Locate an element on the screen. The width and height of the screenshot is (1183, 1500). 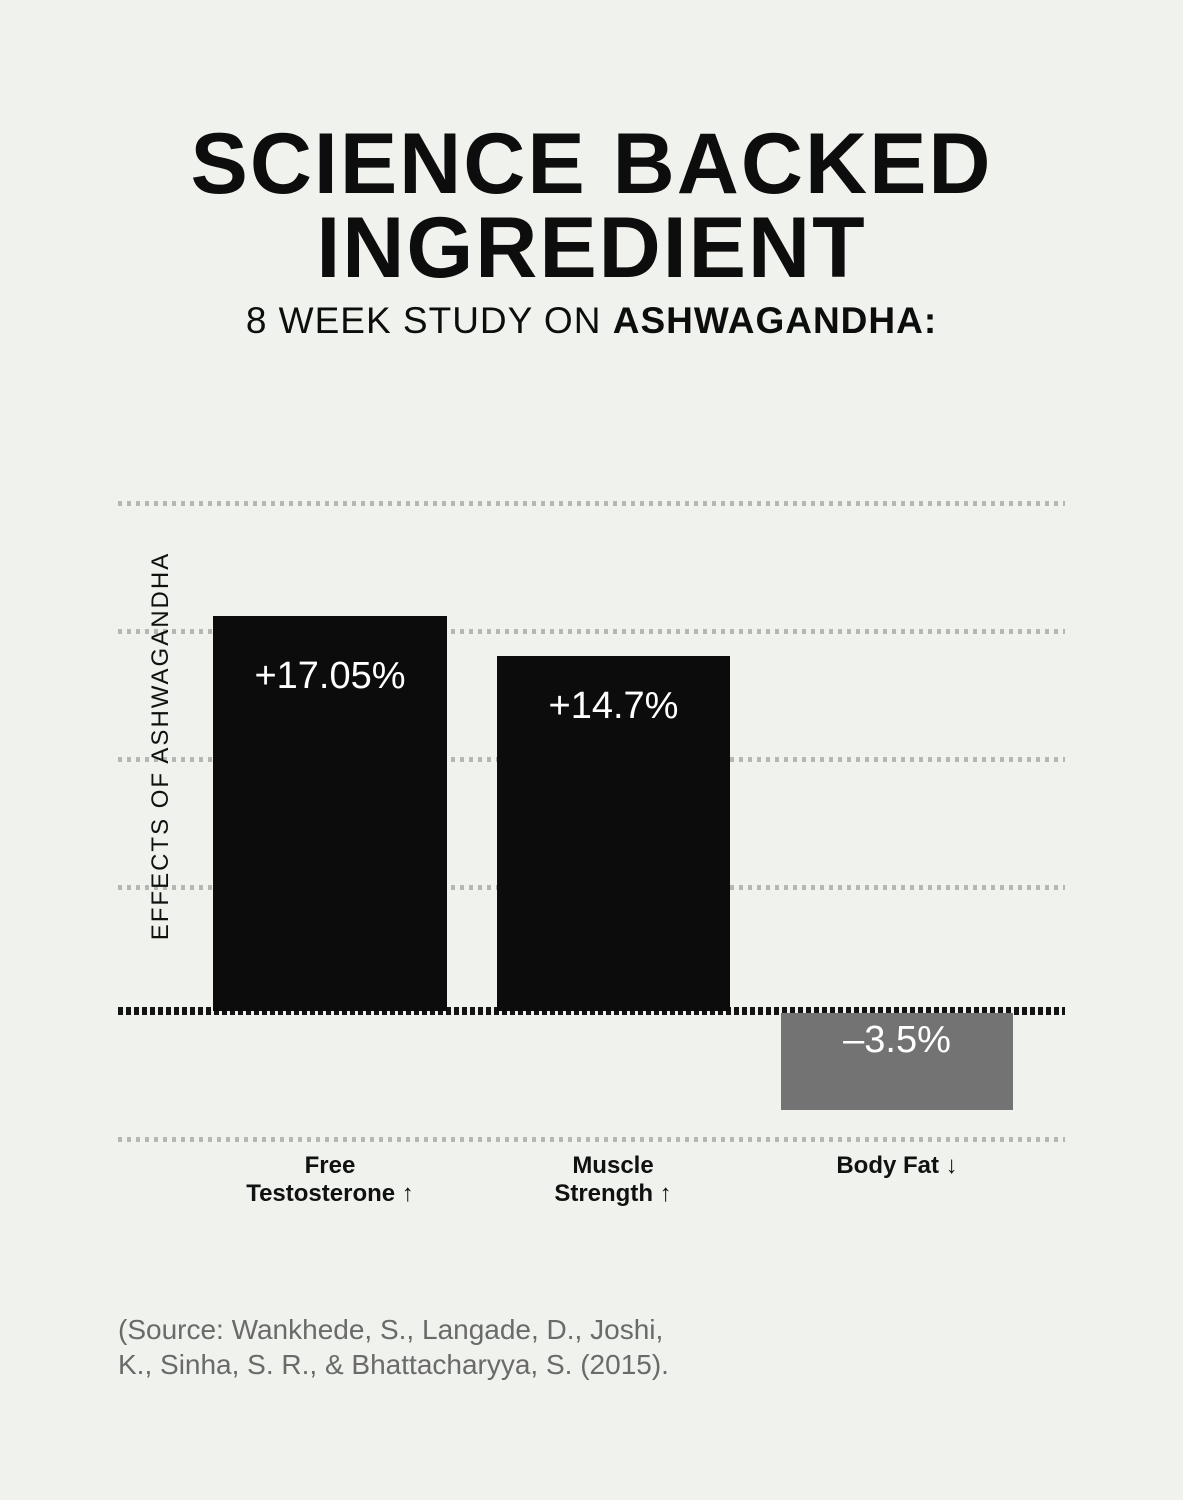
category-line2: Testosterone is located at coordinates (321, 1193).